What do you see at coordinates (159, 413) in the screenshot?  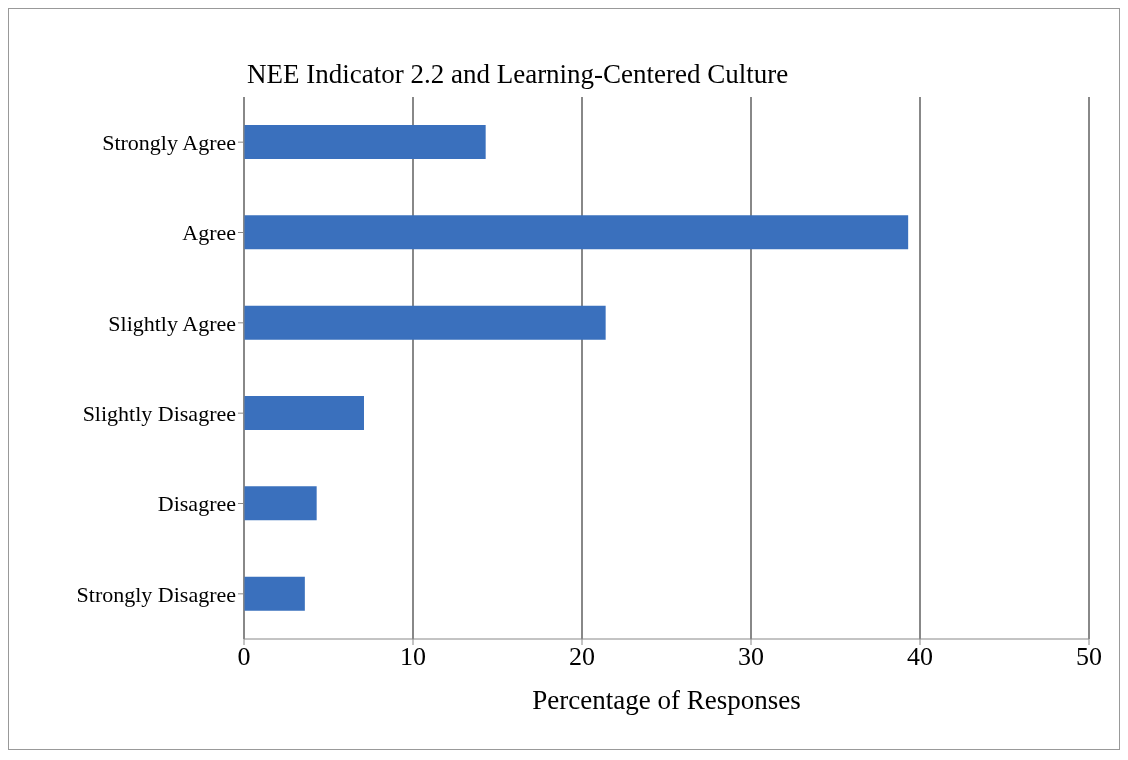 I see `y-tick-label: Slightly Disagree` at bounding box center [159, 413].